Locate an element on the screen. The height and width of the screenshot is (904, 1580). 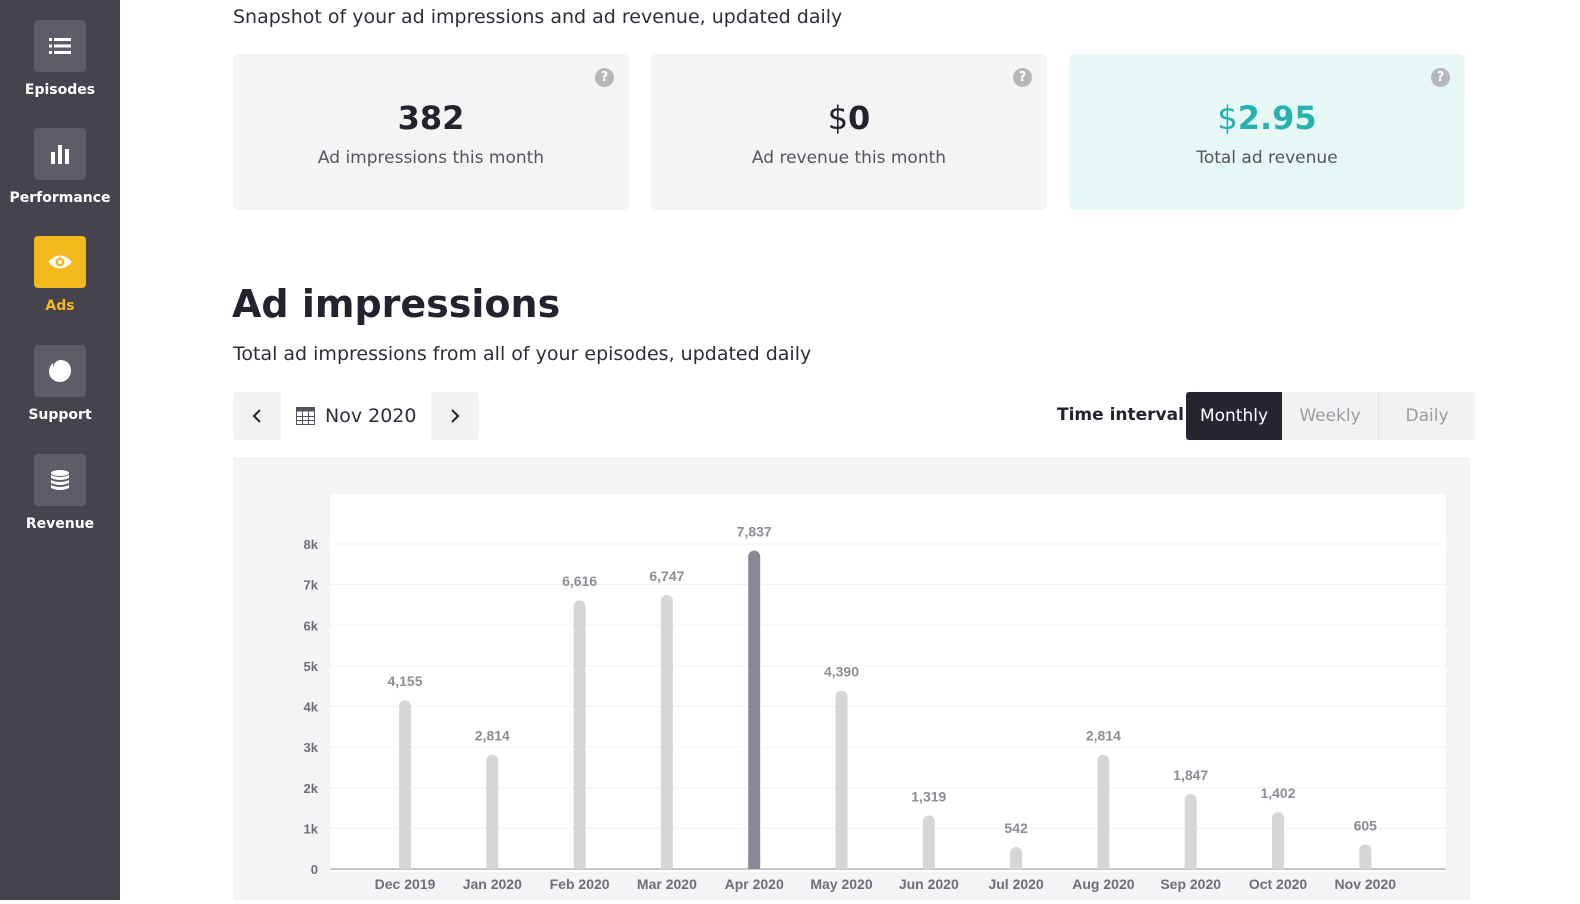
data-label: 605 is located at coordinates (1366, 825).